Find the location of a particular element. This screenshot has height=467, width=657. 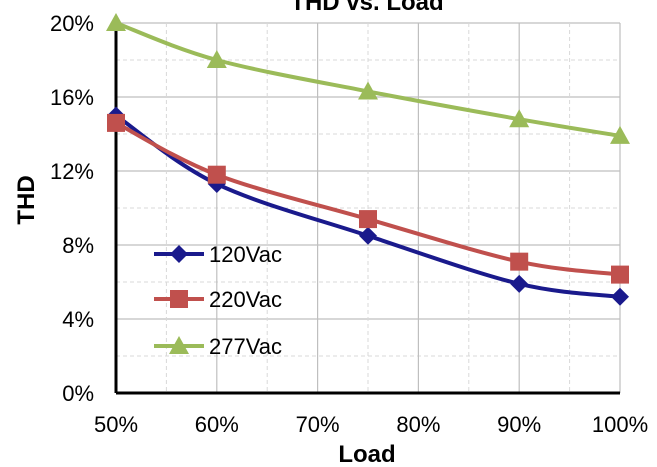

y-tick-label: 4% is located at coordinates (78, 319).